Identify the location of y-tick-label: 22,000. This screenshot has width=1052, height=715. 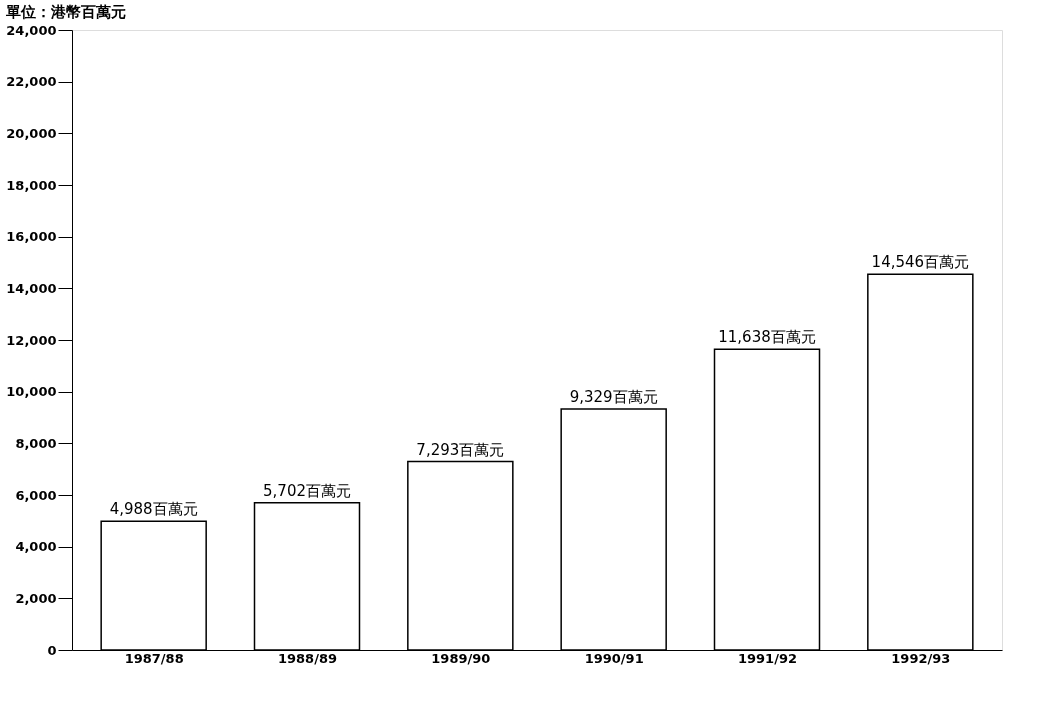
(31, 82).